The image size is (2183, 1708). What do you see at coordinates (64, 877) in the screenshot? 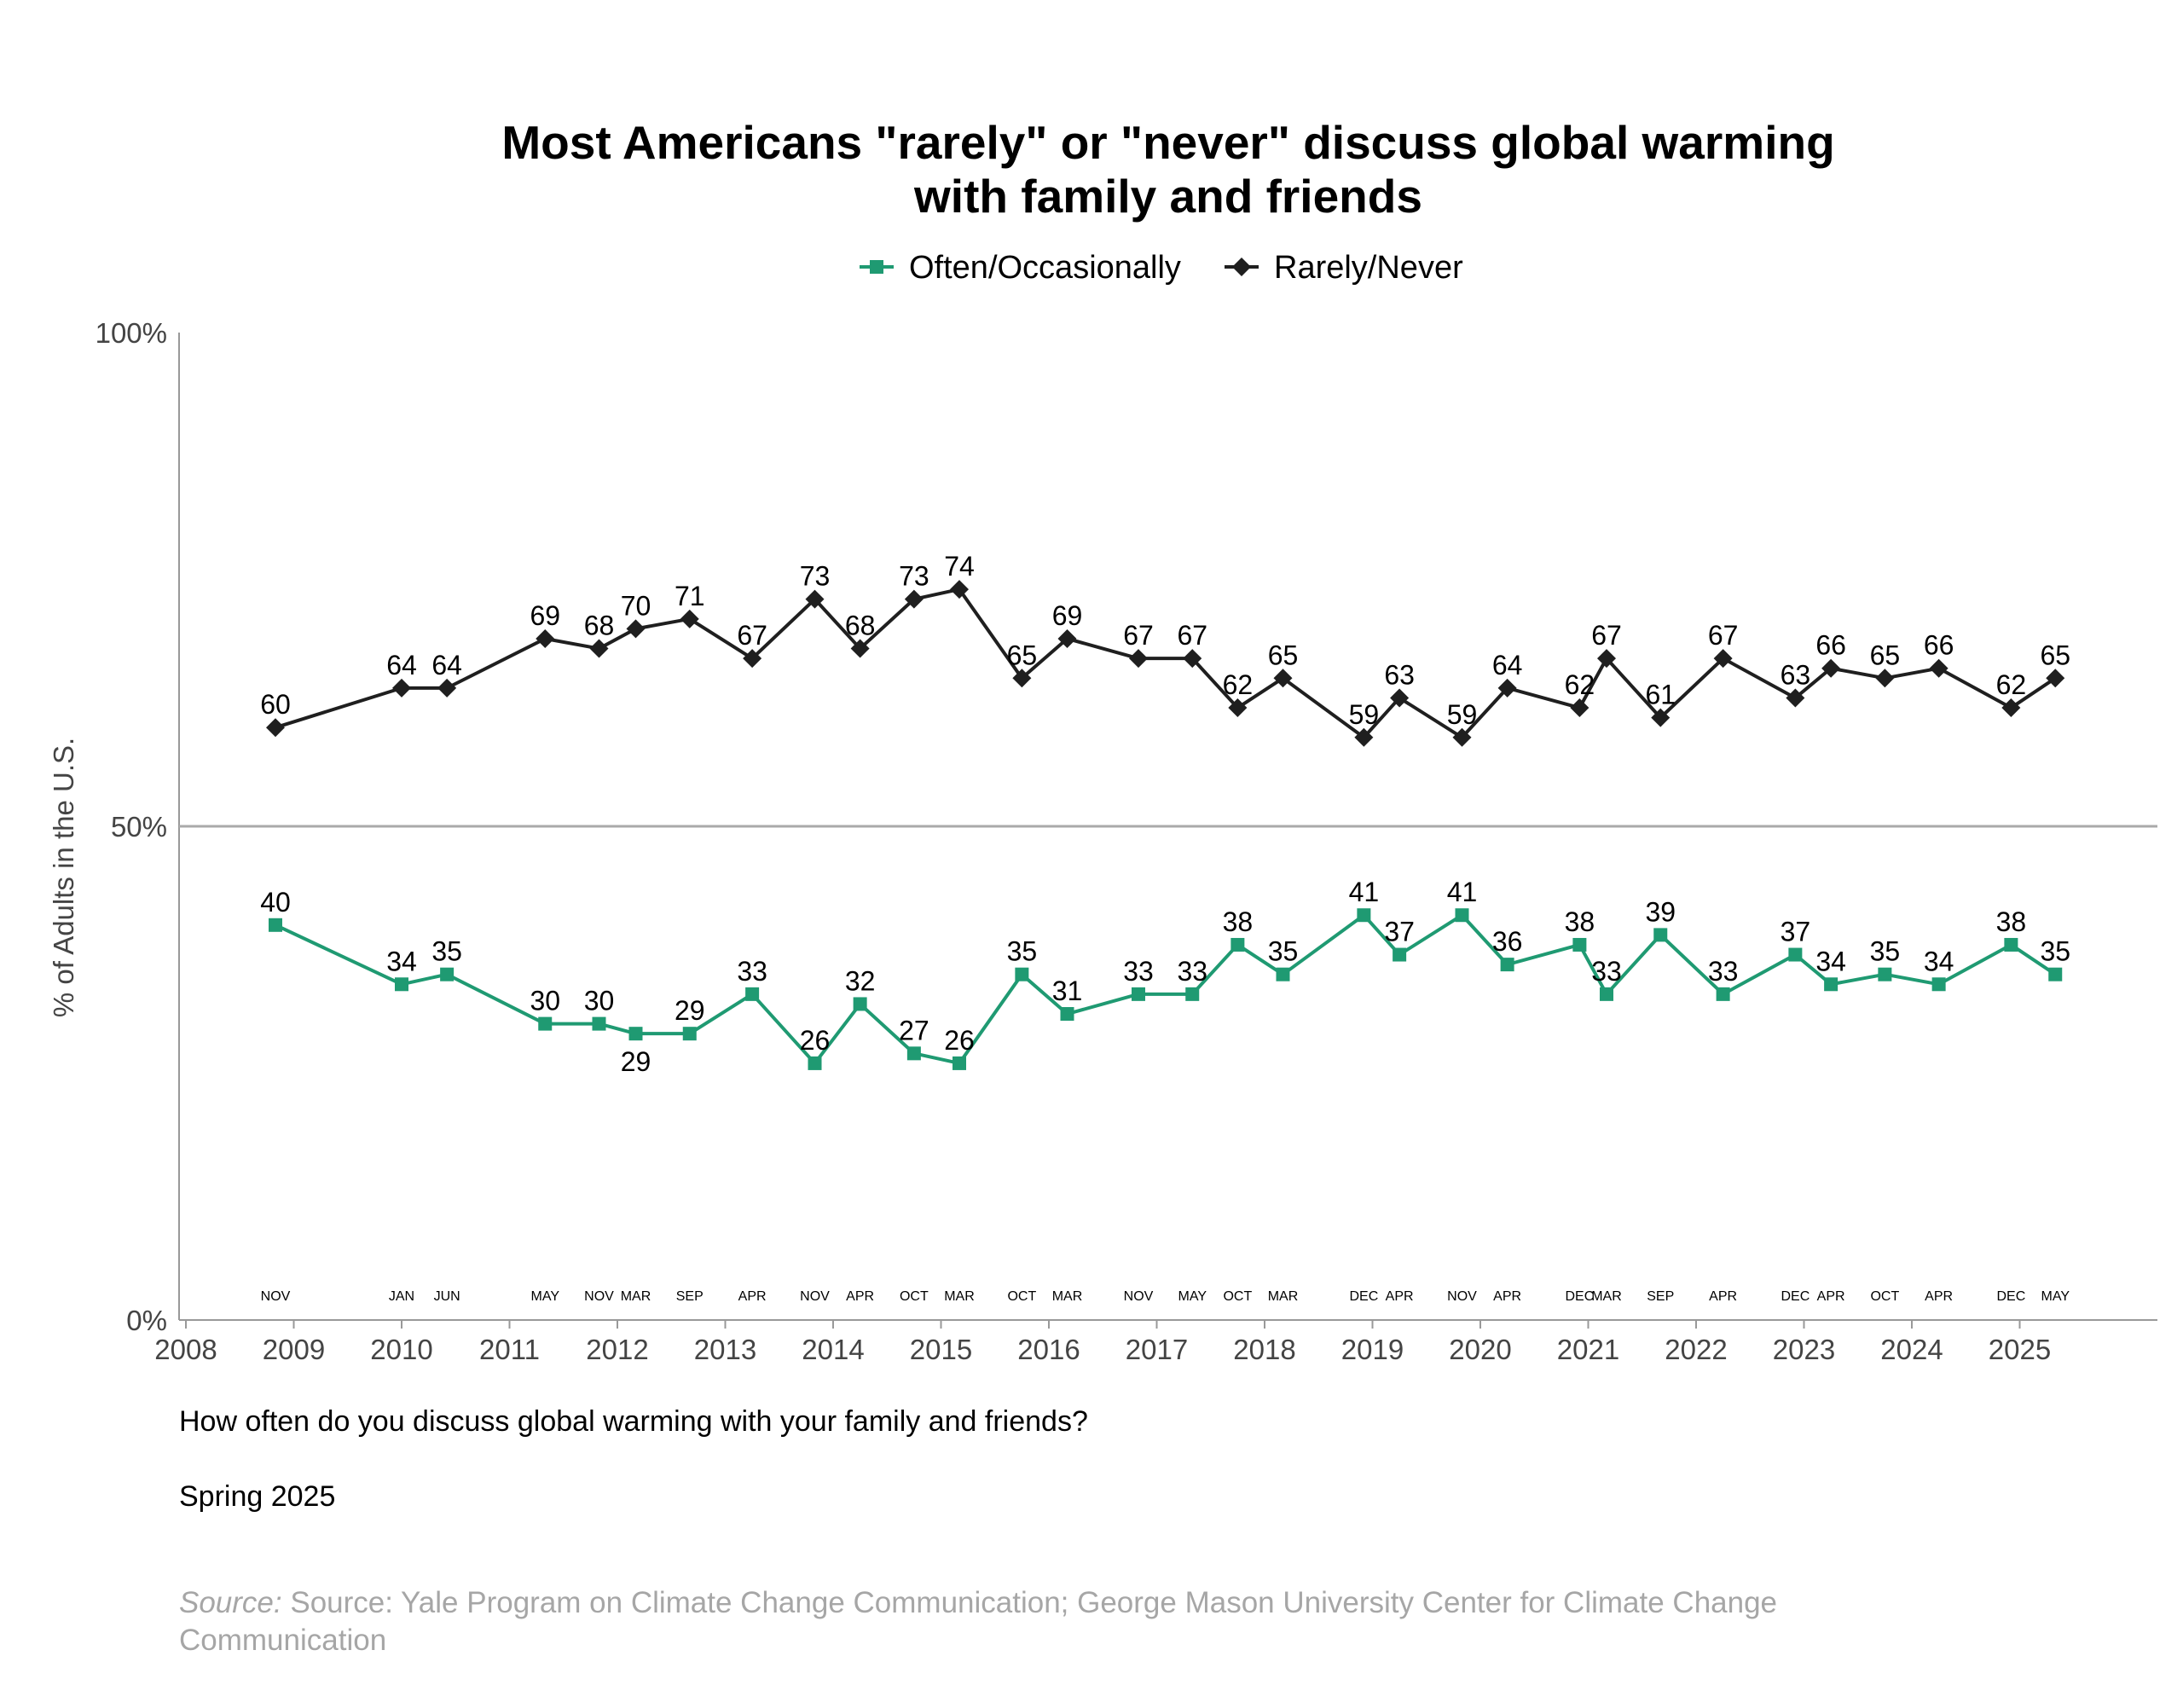
I see `y-axis-label: % of Adults in the U.S.` at bounding box center [64, 877].